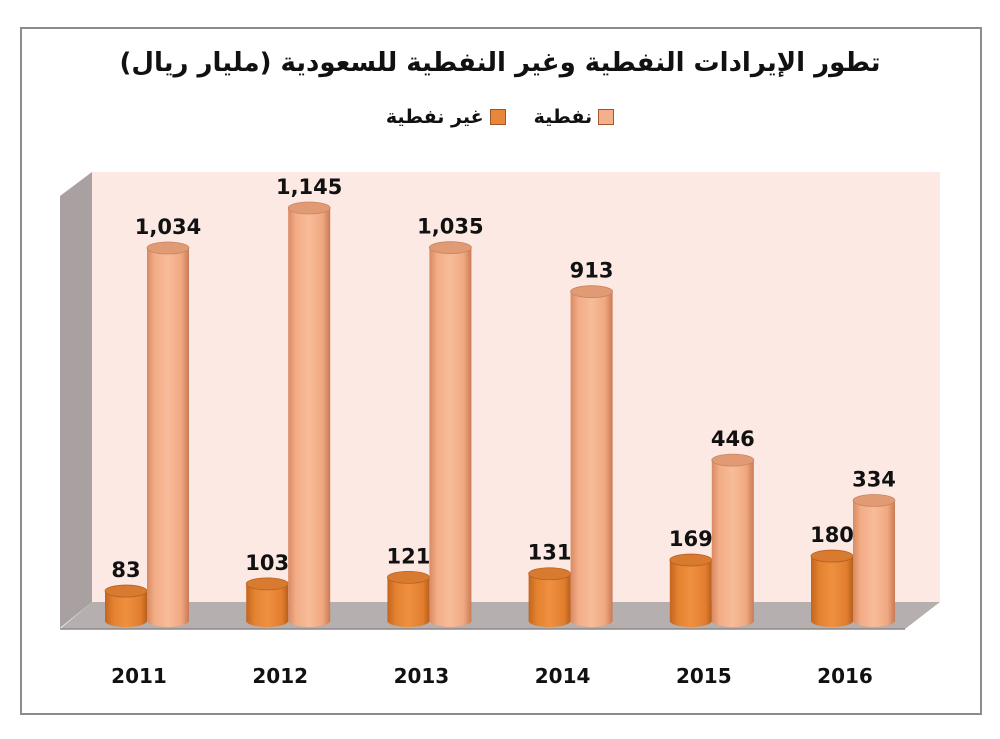  I want to click on x-axis-labels: 2011 2012 2013 2014 2015 2016, so click(492, 676).